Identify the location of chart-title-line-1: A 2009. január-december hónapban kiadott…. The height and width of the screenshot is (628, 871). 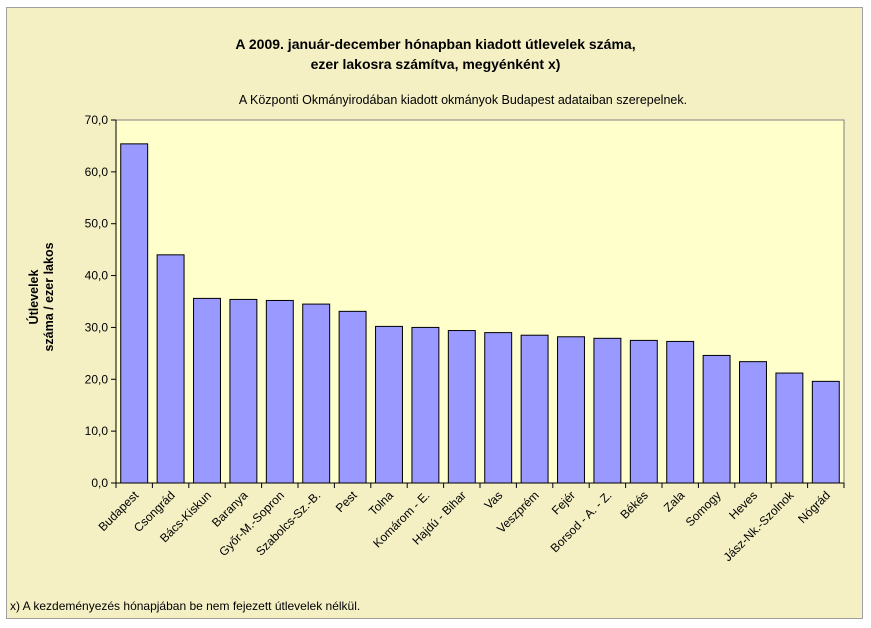
(435, 44).